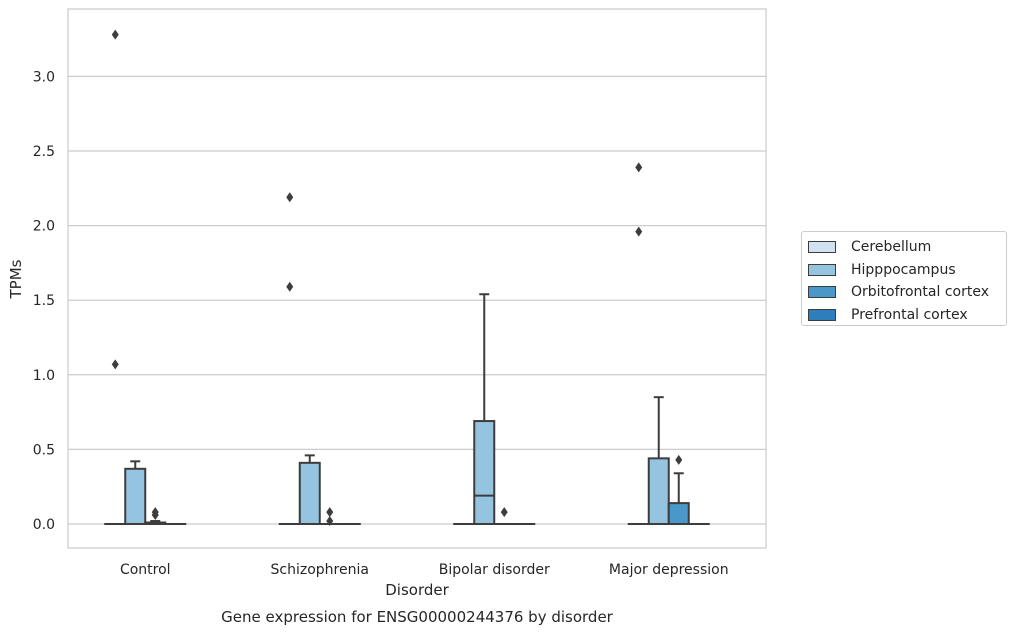  Describe the element at coordinates (909, 314) in the screenshot. I see `legend-label: Prefrontal cortex` at that location.